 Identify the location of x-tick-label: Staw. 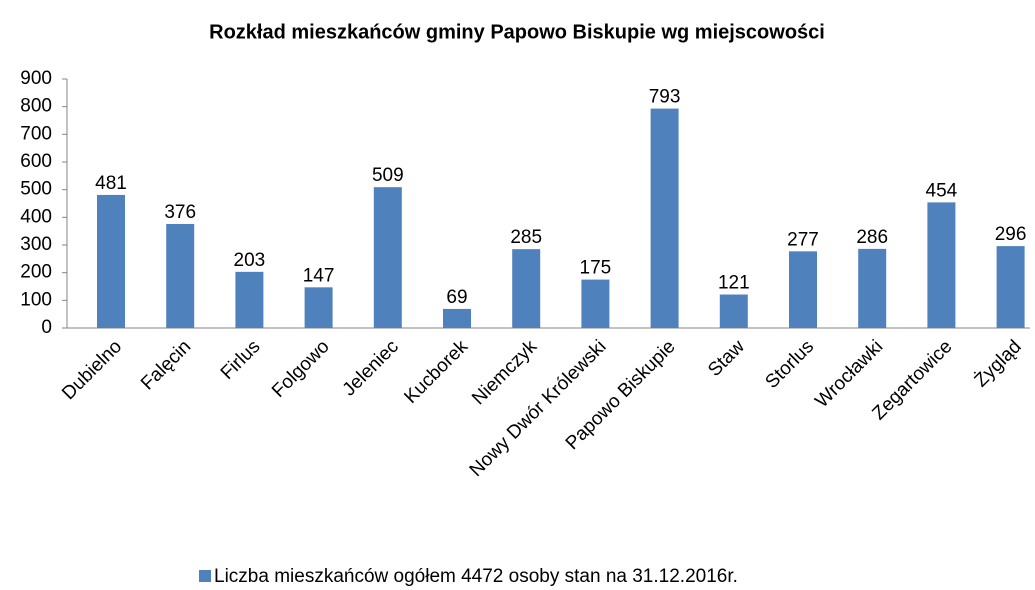
(726, 358).